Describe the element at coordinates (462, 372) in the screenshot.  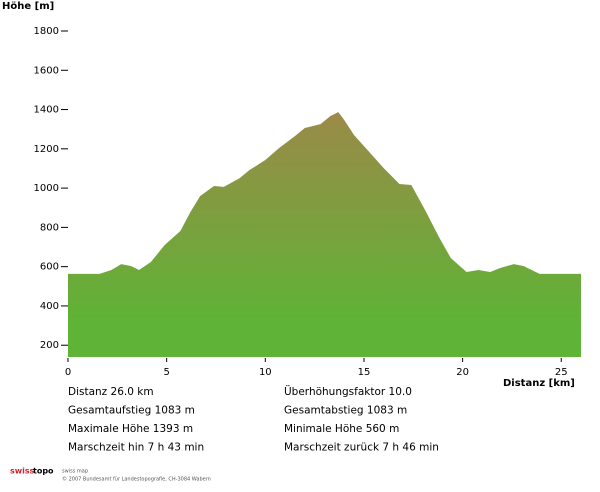
I see `x-tick-label: 20` at that location.